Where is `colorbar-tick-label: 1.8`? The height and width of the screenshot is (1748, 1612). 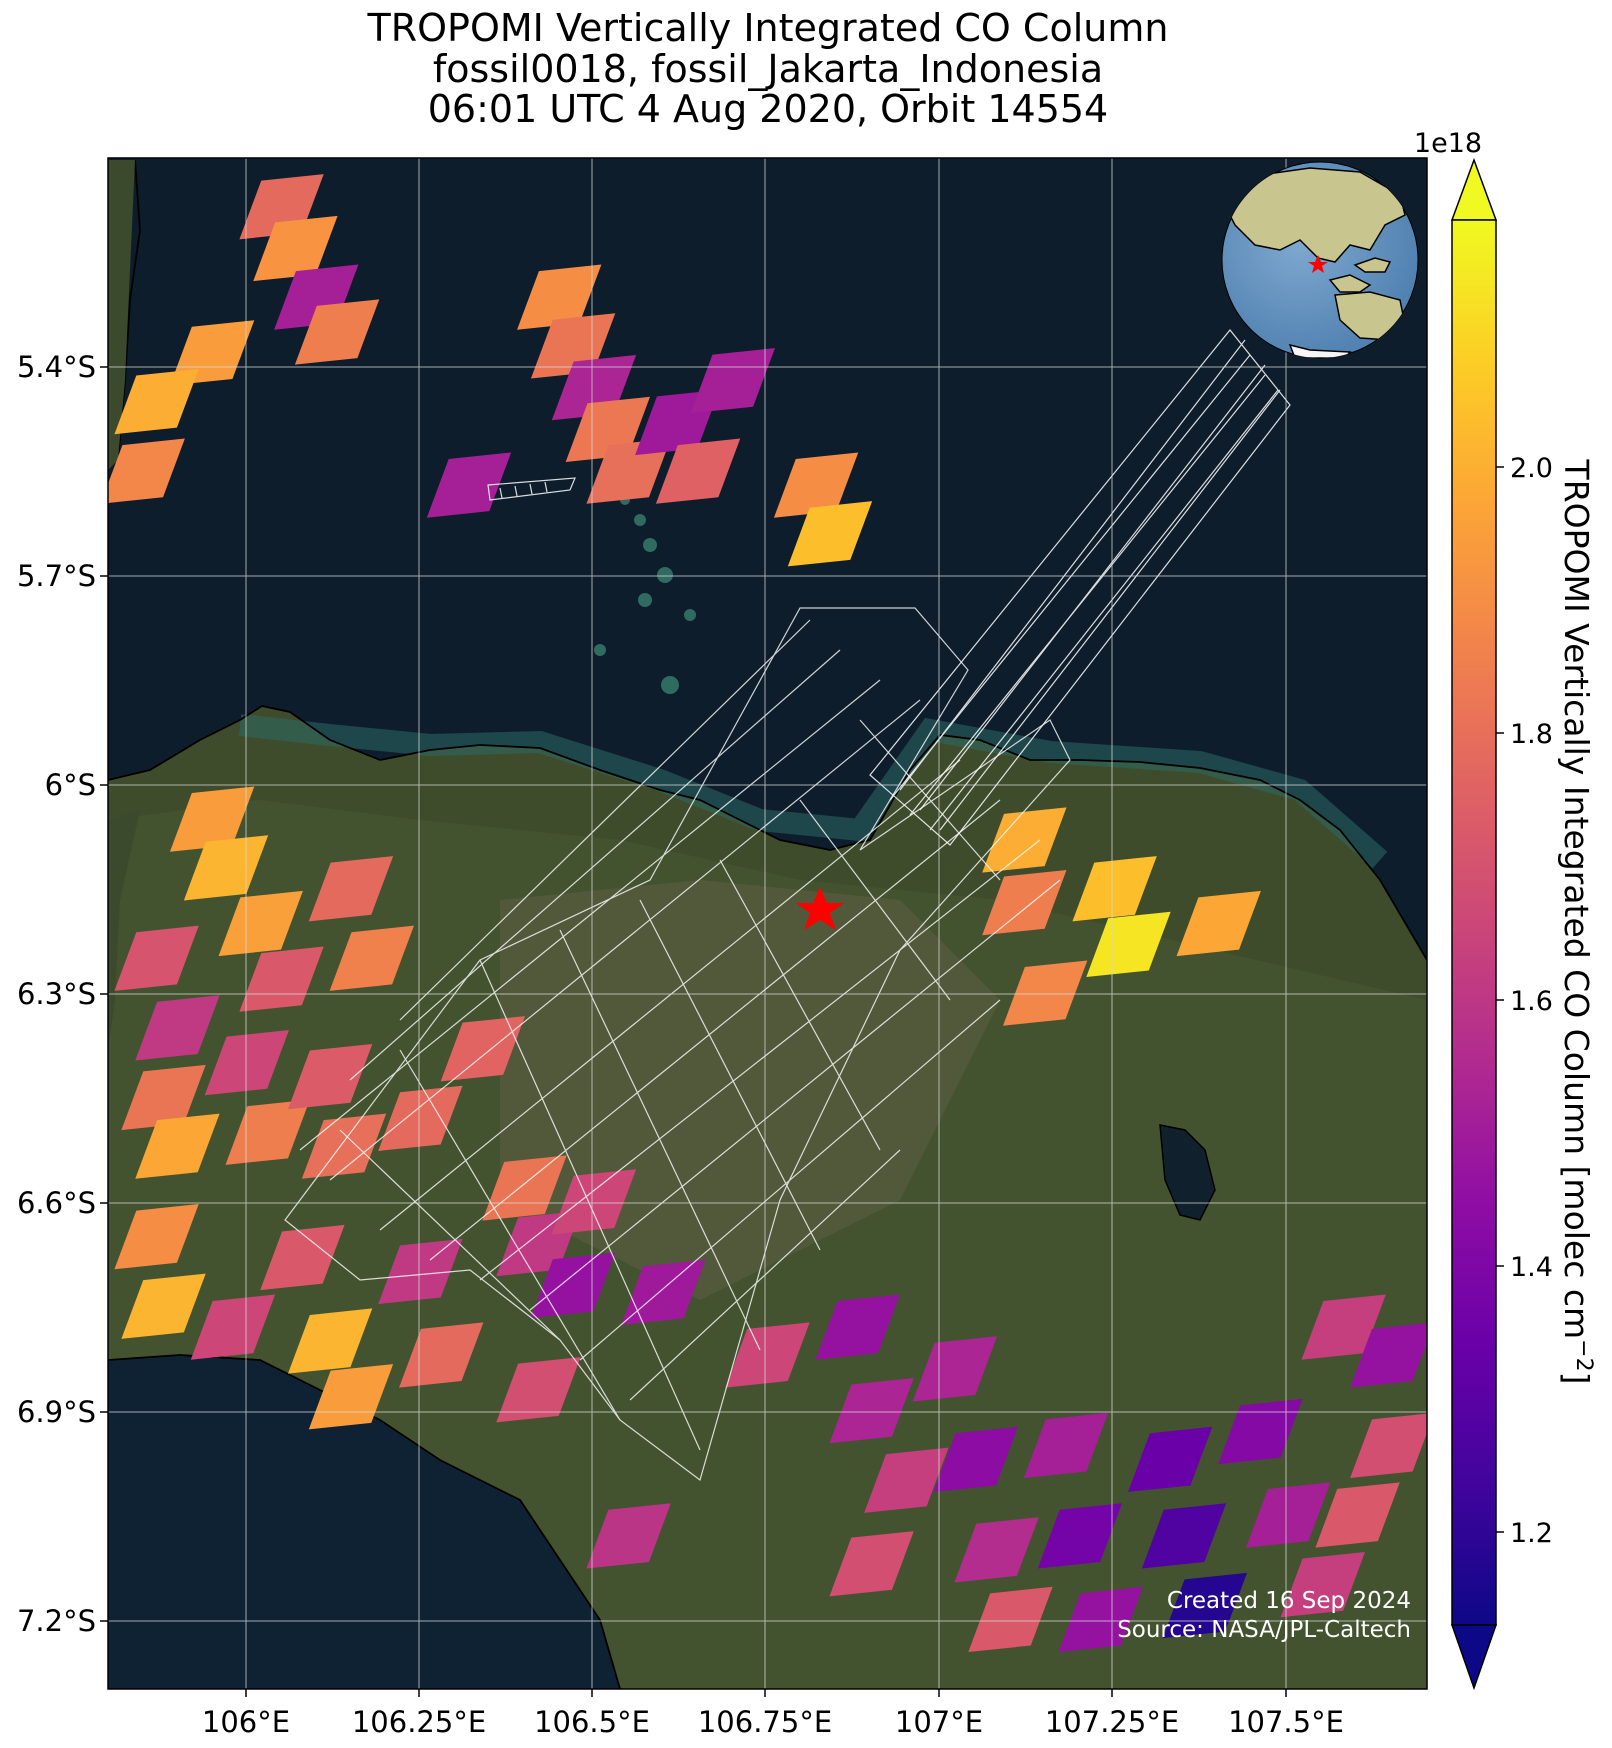
colorbar-tick-label: 1.8 is located at coordinates (1531, 734).